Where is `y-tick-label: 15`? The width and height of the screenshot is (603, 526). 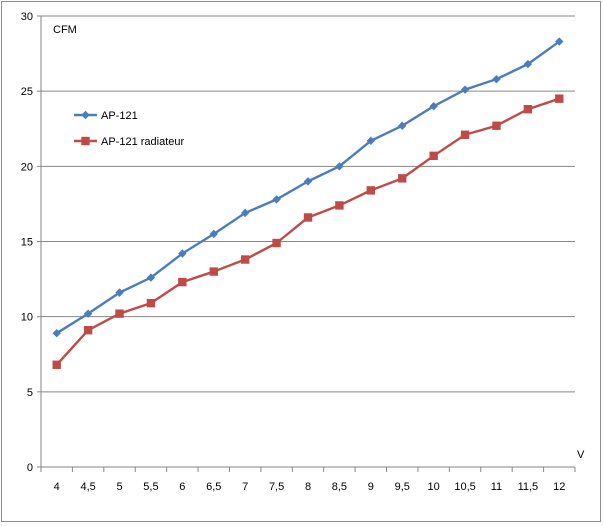
y-tick-label: 15 is located at coordinates (27, 243).